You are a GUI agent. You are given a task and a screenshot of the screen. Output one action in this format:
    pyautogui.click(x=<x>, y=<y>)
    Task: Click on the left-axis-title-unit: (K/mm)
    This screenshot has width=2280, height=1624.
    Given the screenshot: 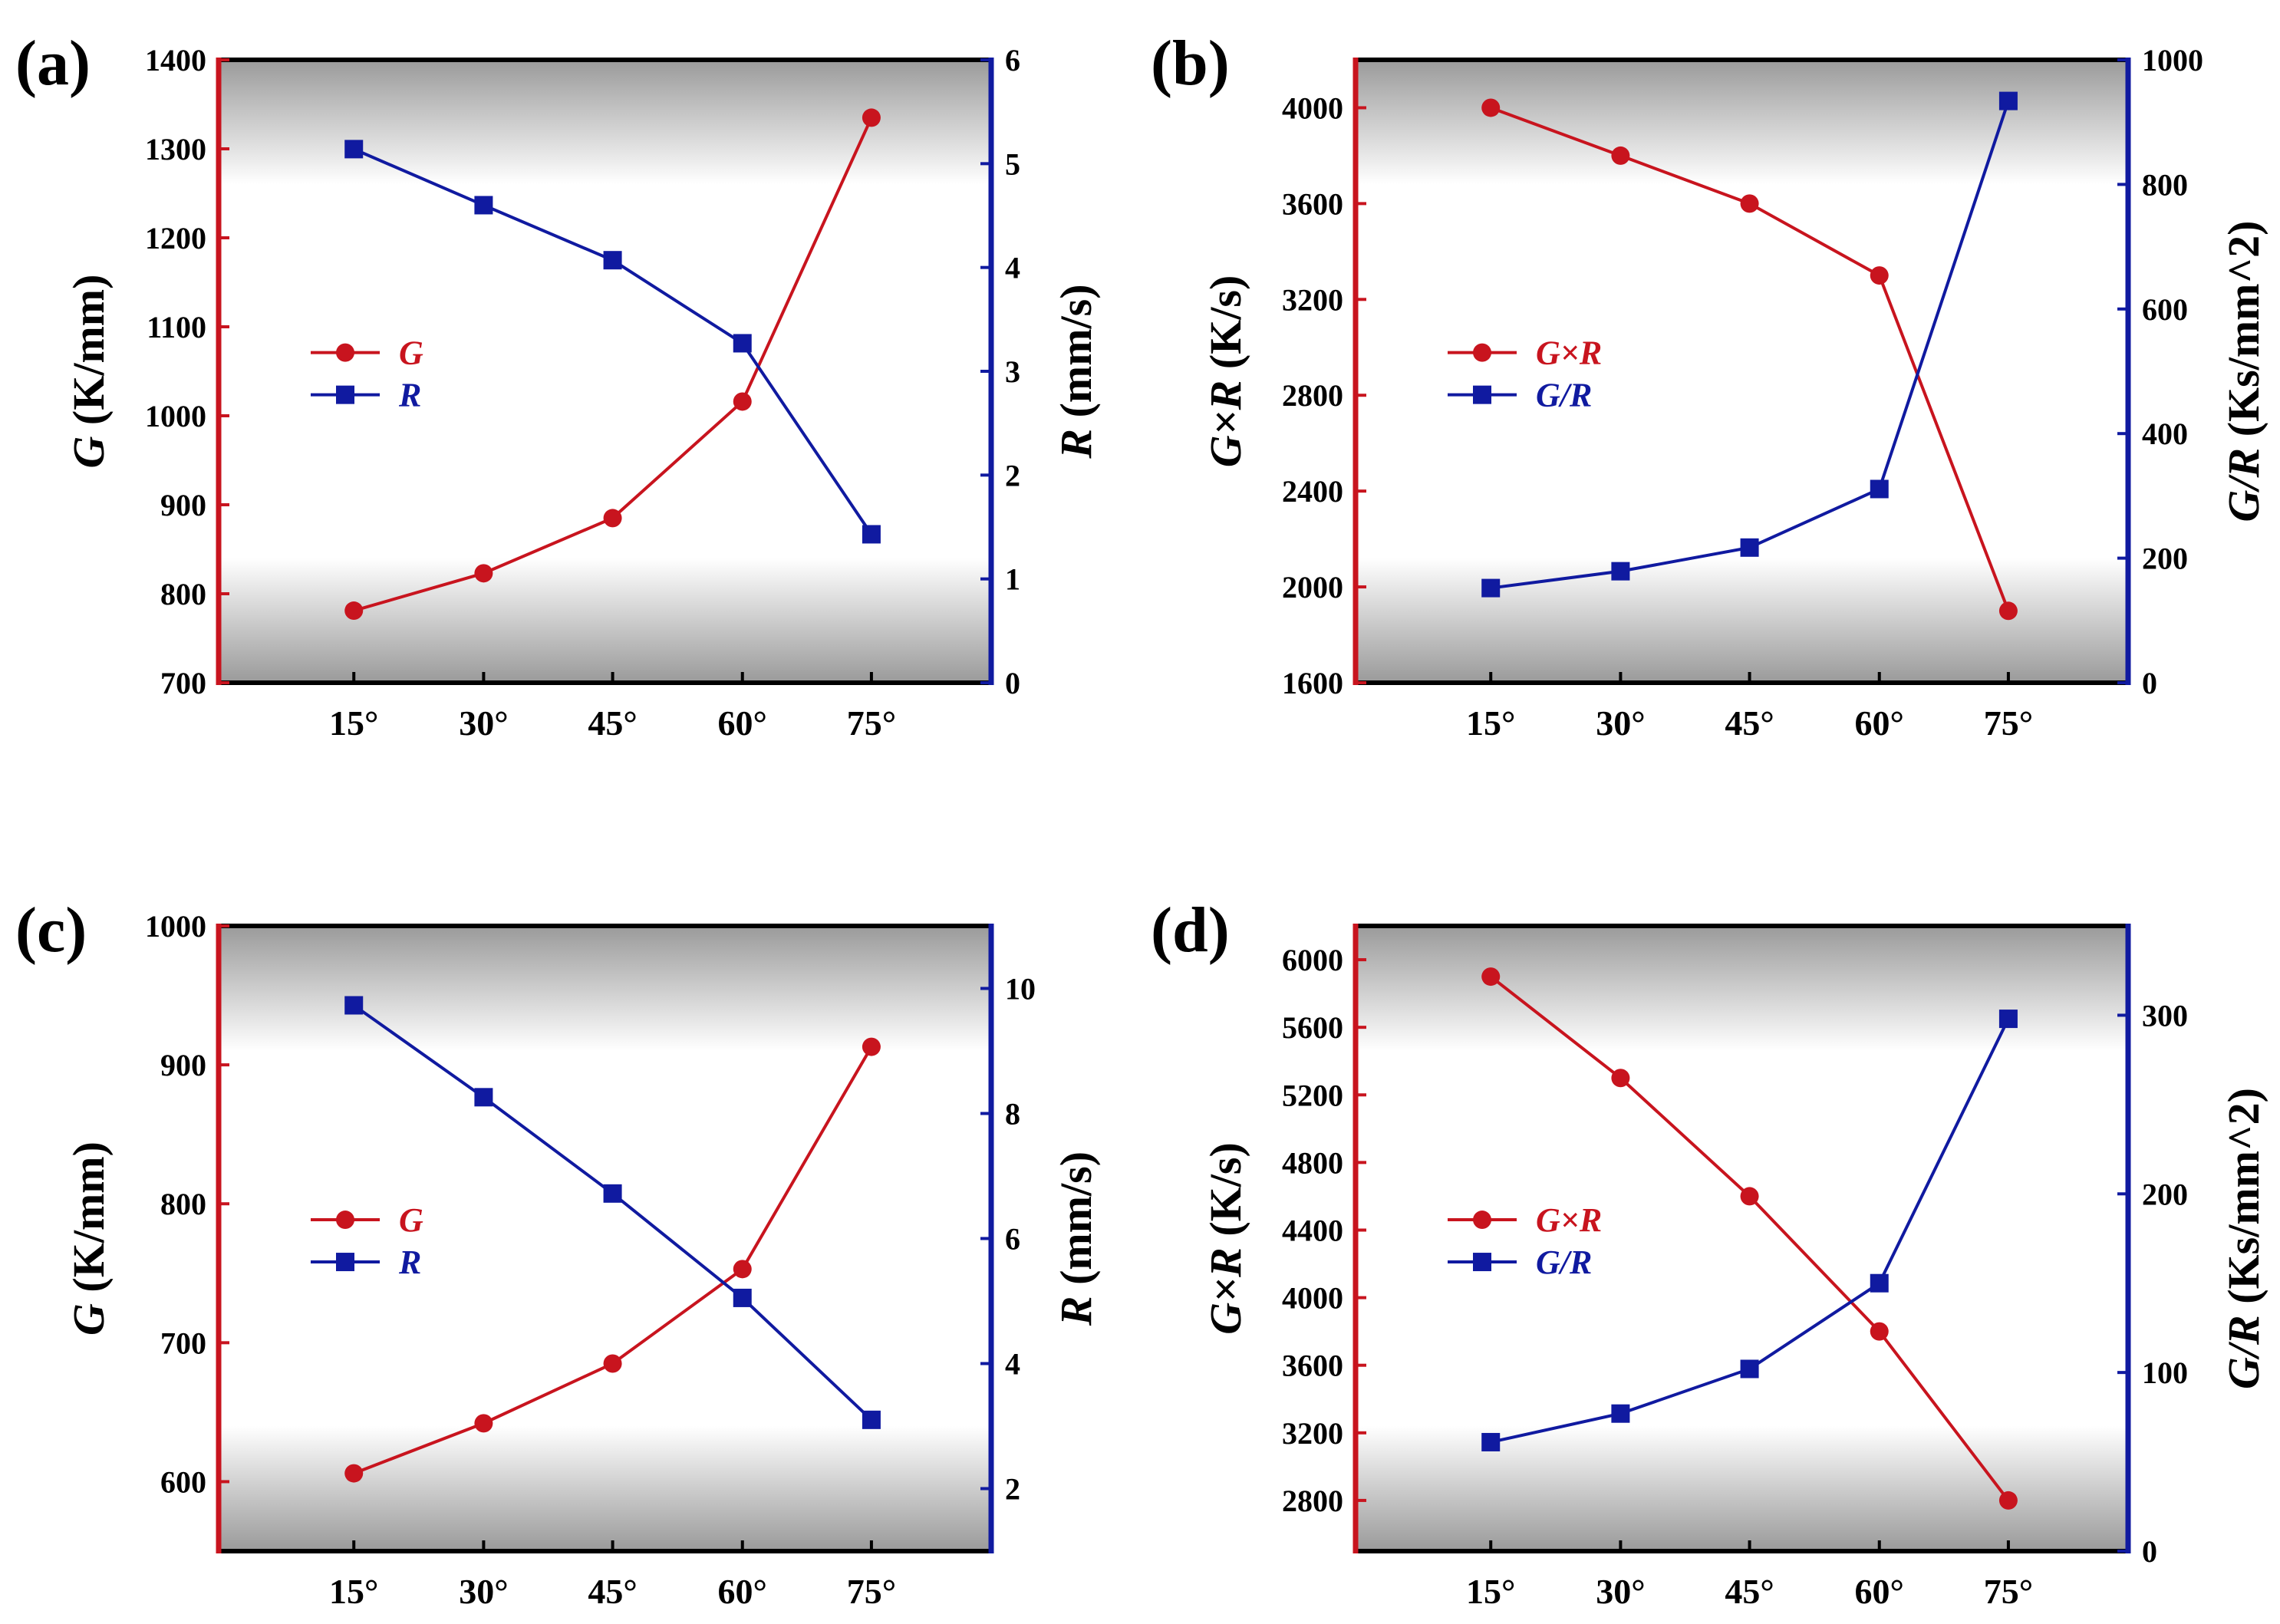 What is the action you would take?
    pyautogui.click(x=89, y=355)
    